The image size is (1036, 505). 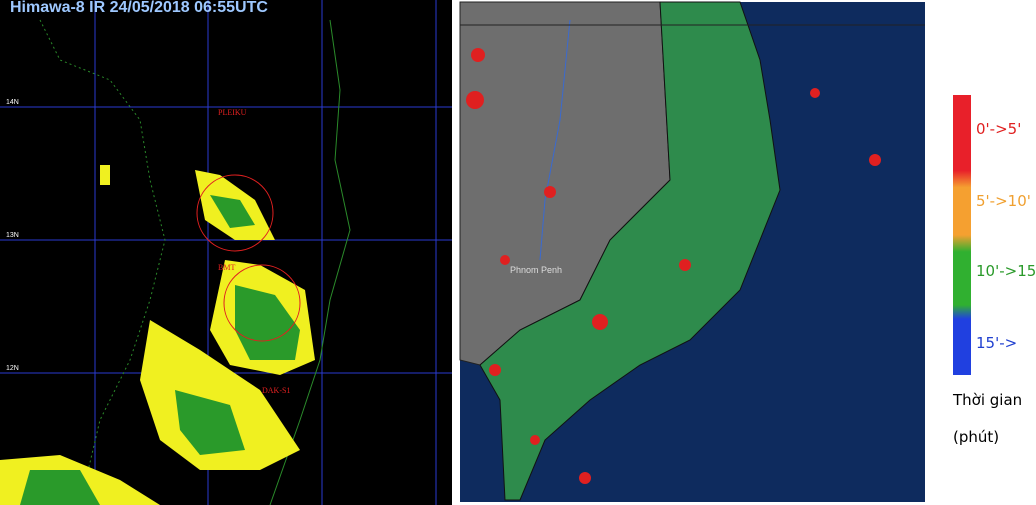 What do you see at coordinates (976, 437) in the screenshot?
I see `legend-caption: (phút)` at bounding box center [976, 437].